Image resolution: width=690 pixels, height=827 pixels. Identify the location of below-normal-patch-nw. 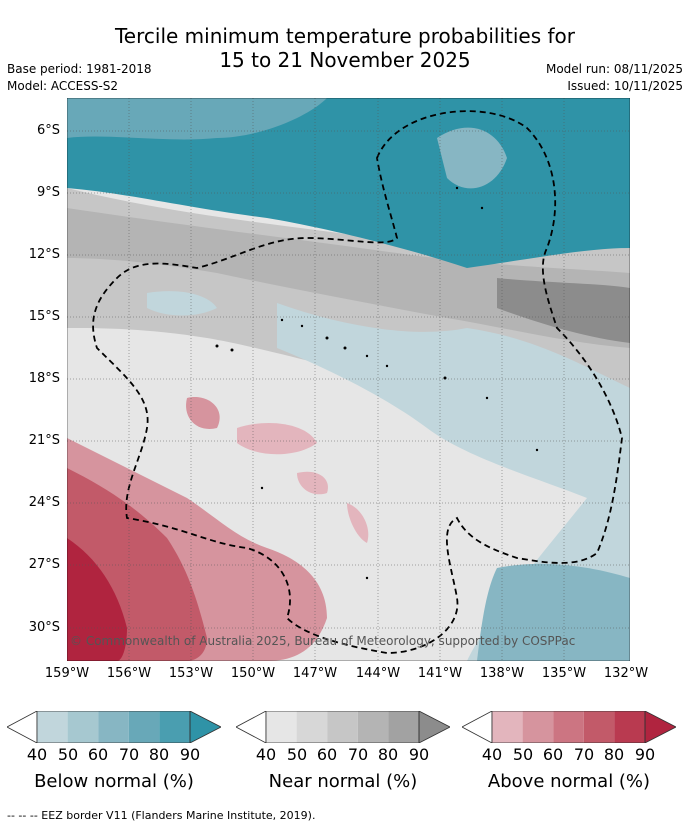
(197, 119).